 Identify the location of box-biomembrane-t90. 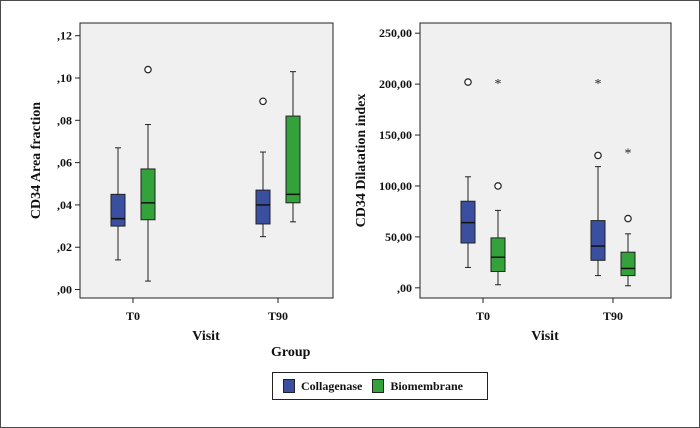
(293, 147).